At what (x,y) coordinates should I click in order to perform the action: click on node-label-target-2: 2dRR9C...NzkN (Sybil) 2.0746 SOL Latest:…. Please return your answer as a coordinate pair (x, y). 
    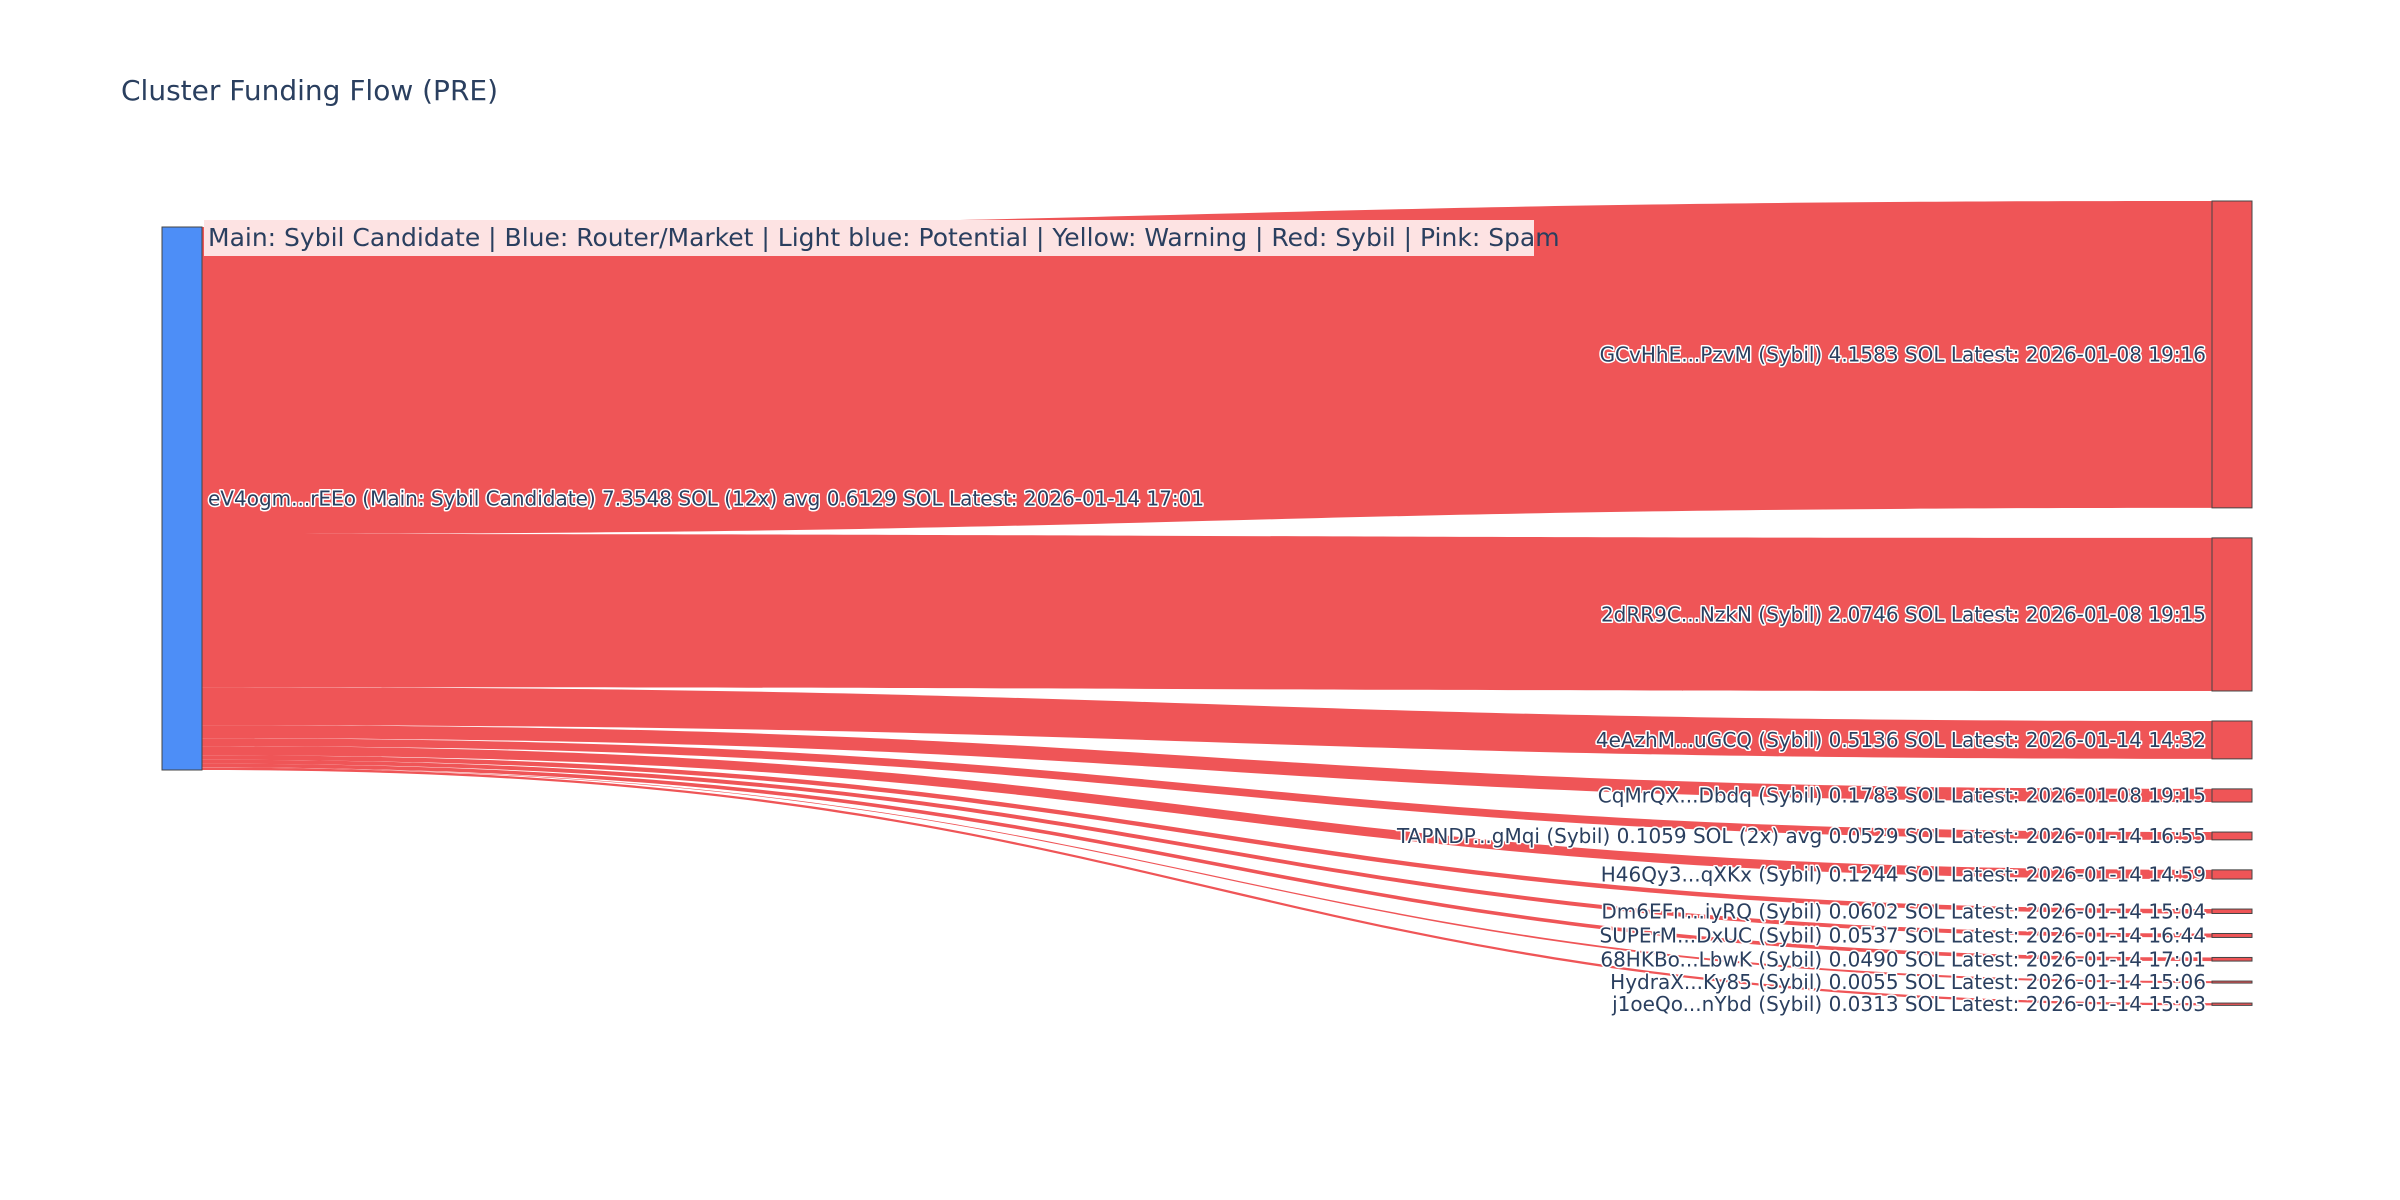
    Looking at the image, I should click on (1903, 614).